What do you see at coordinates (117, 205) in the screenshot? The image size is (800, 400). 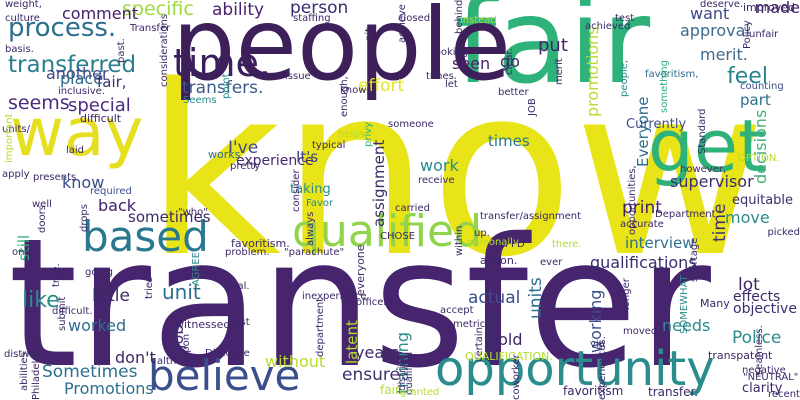 I see `word: back` at bounding box center [117, 205].